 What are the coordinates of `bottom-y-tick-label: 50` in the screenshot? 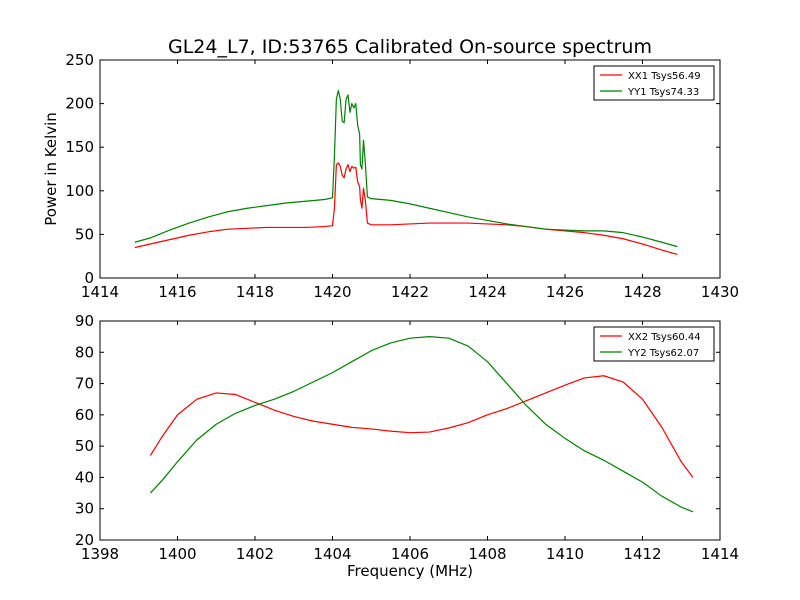 It's located at (84, 446).